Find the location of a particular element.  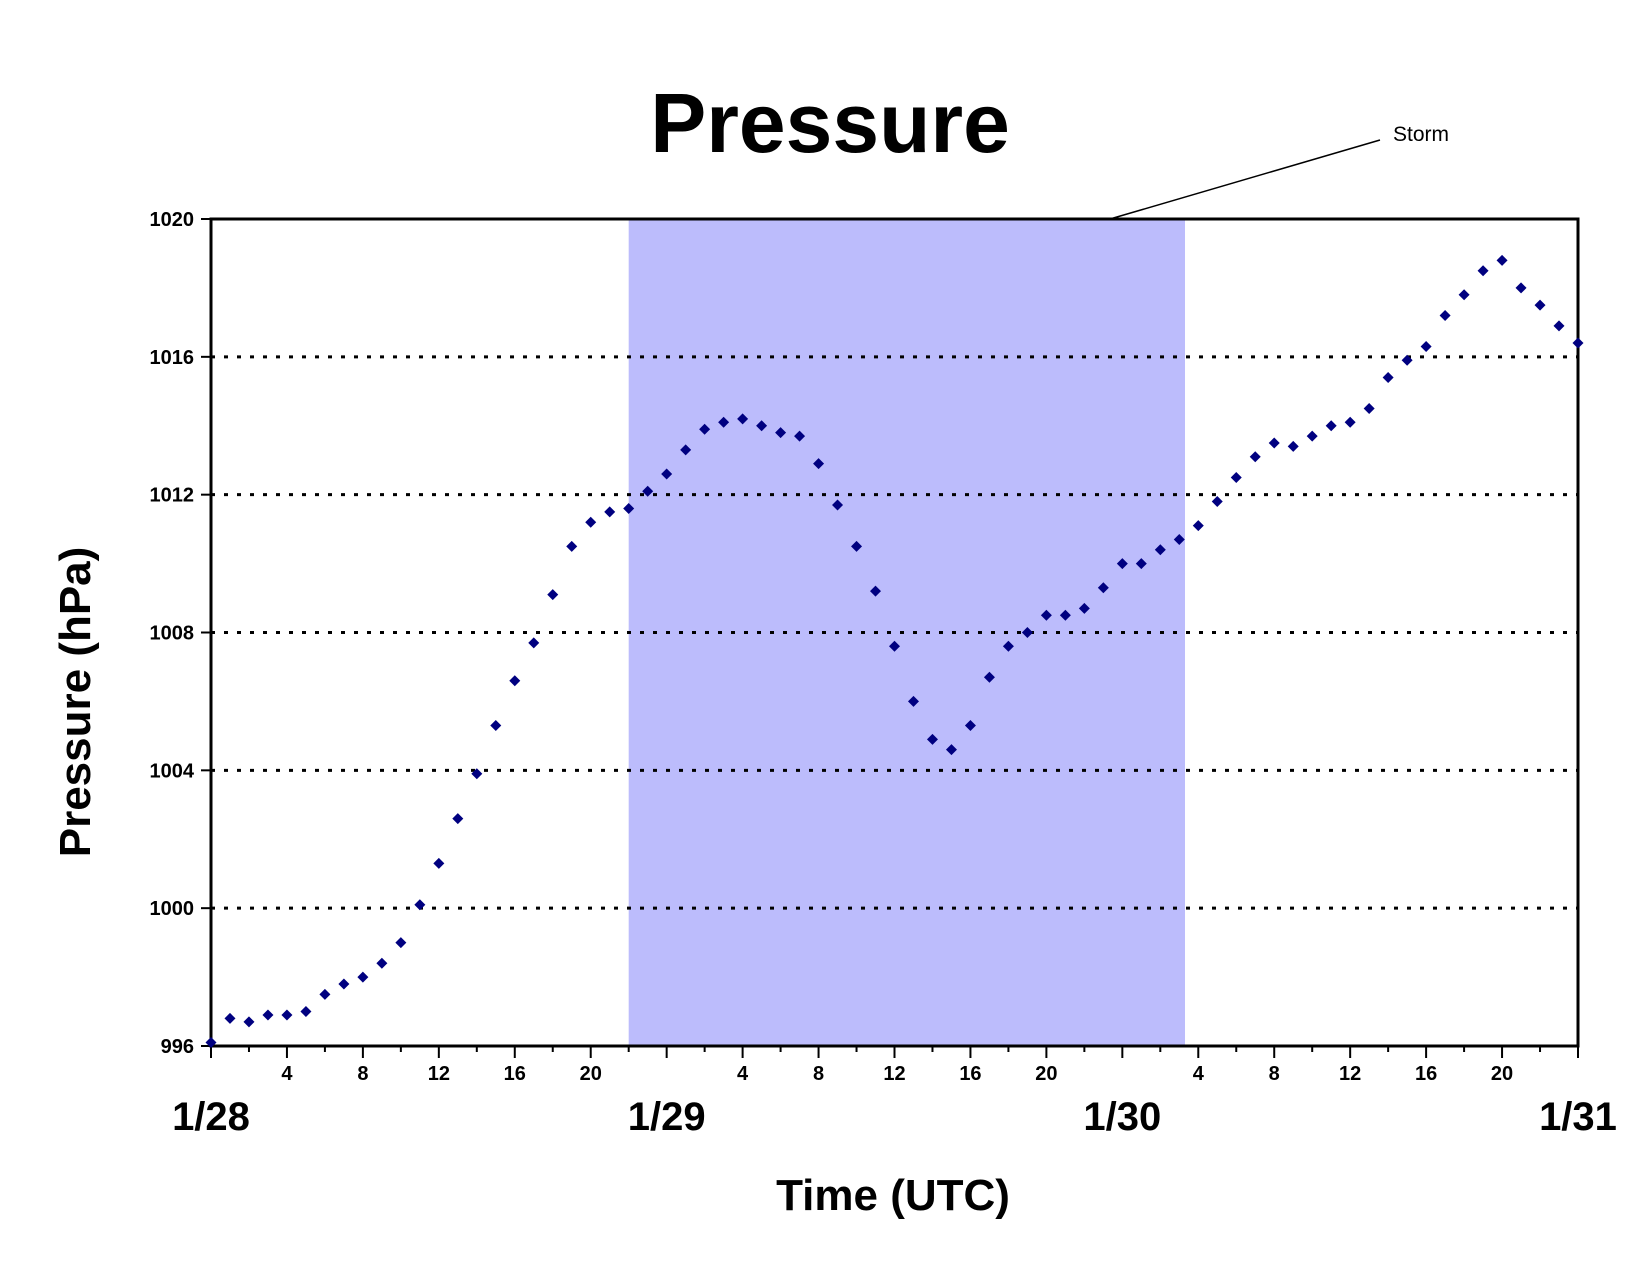

y-tick-label: 1020 is located at coordinates (172, 220).